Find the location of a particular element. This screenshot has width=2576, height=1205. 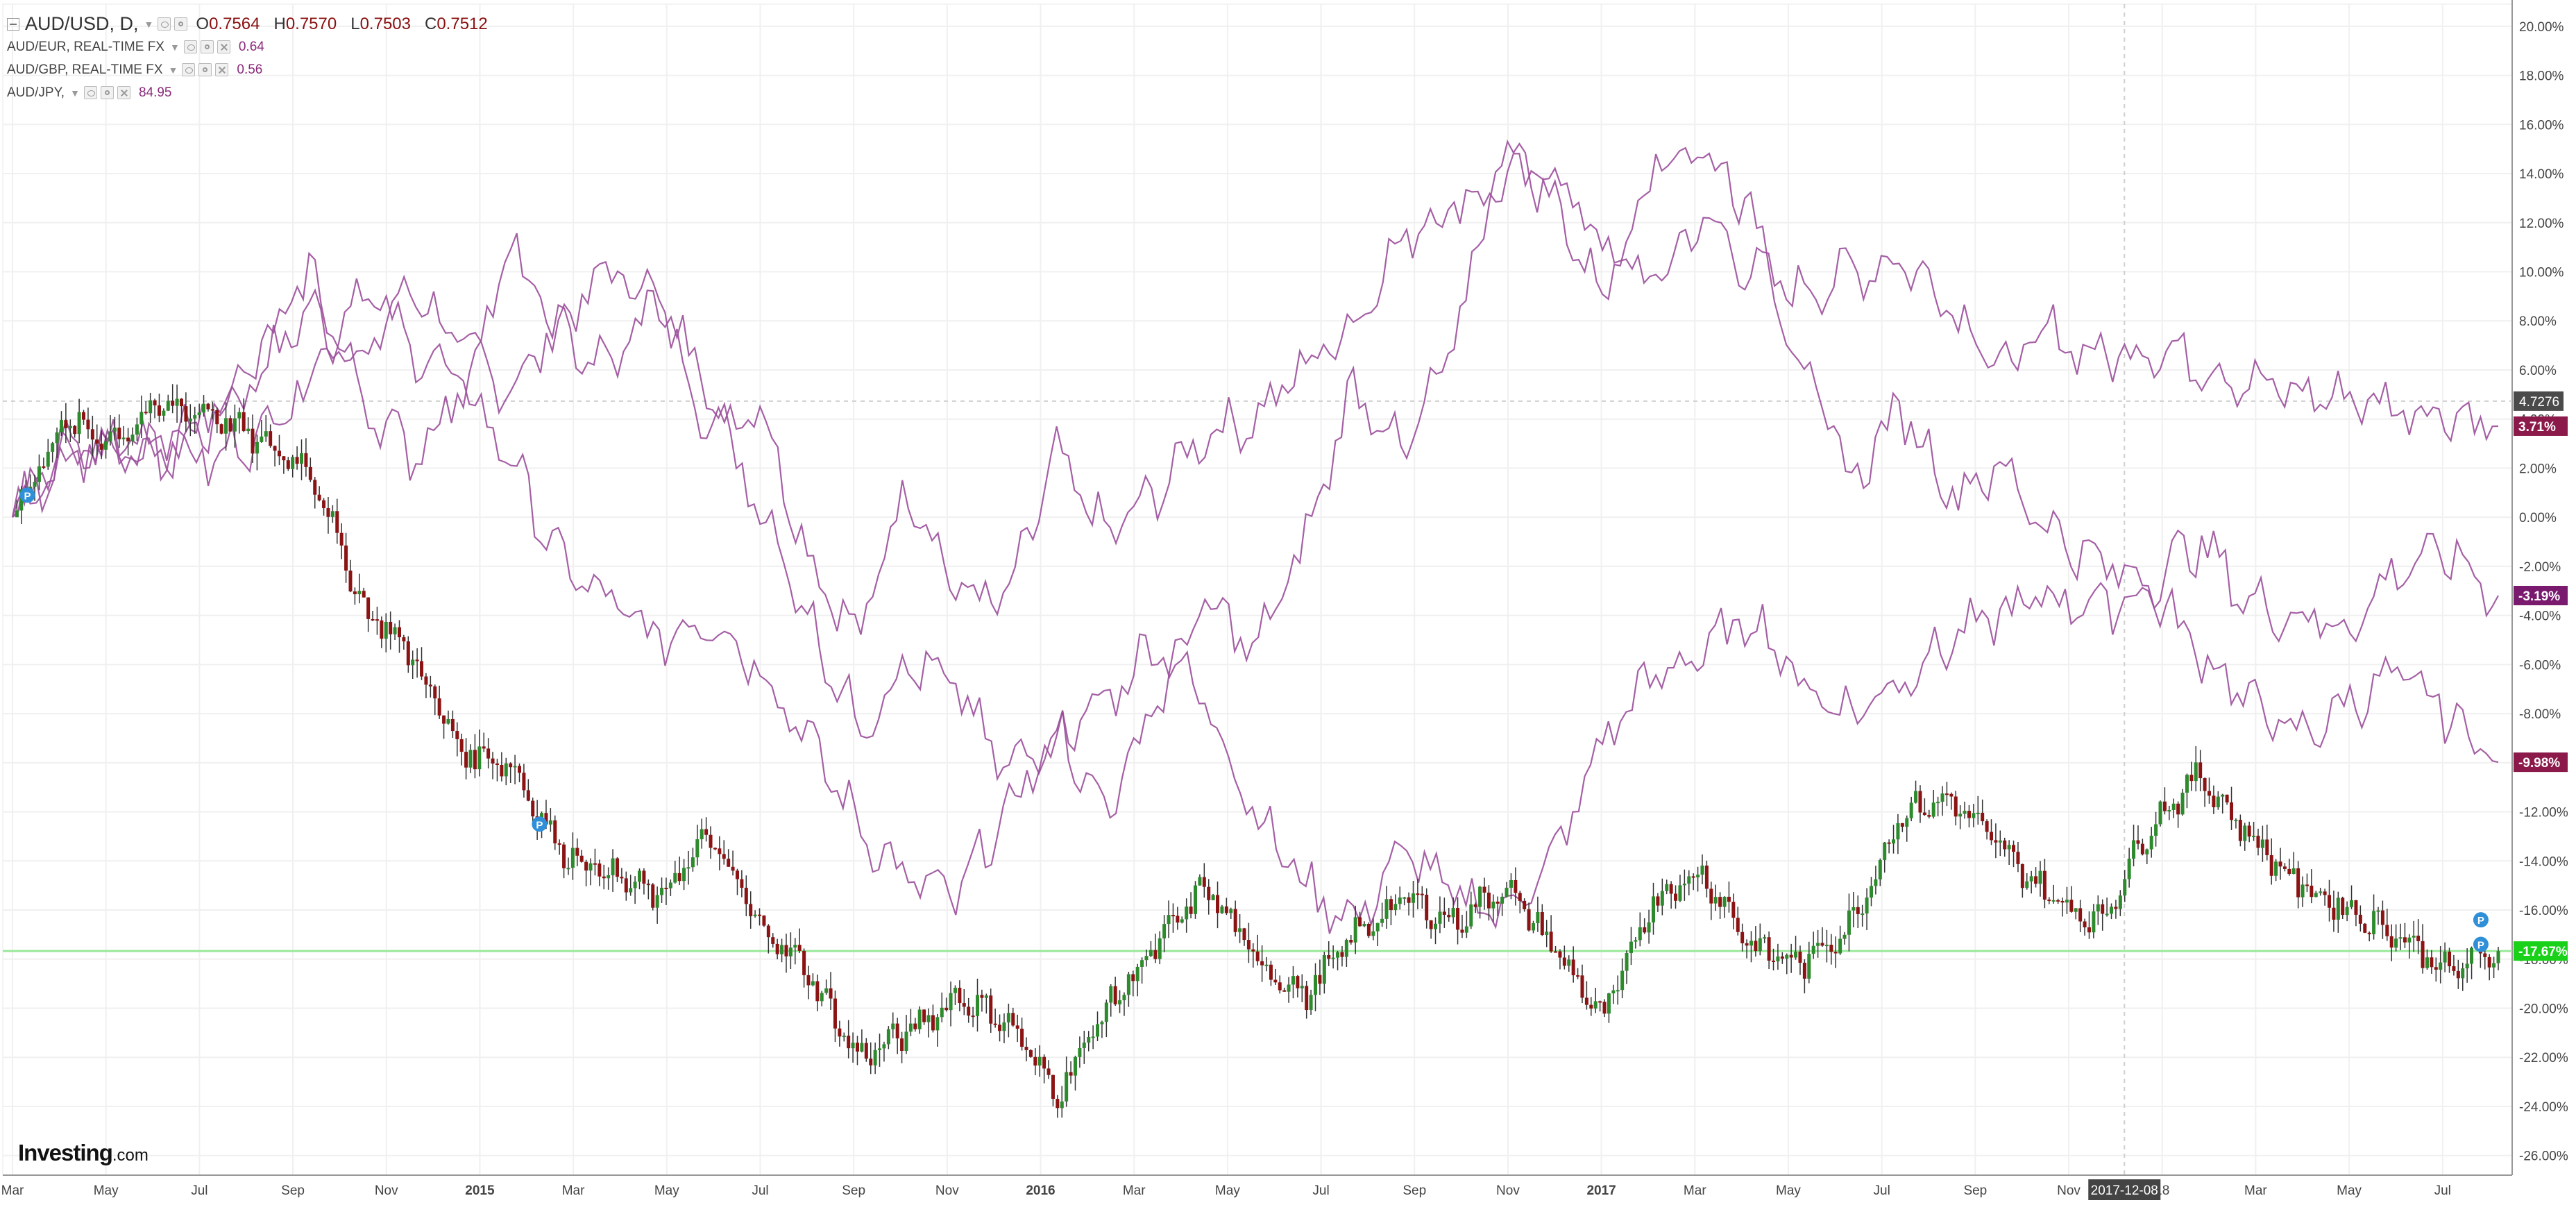

legend-row-compare-2: AUD/GBP, REAL-TIME FX ▼ 0.56 is located at coordinates (254, 69).